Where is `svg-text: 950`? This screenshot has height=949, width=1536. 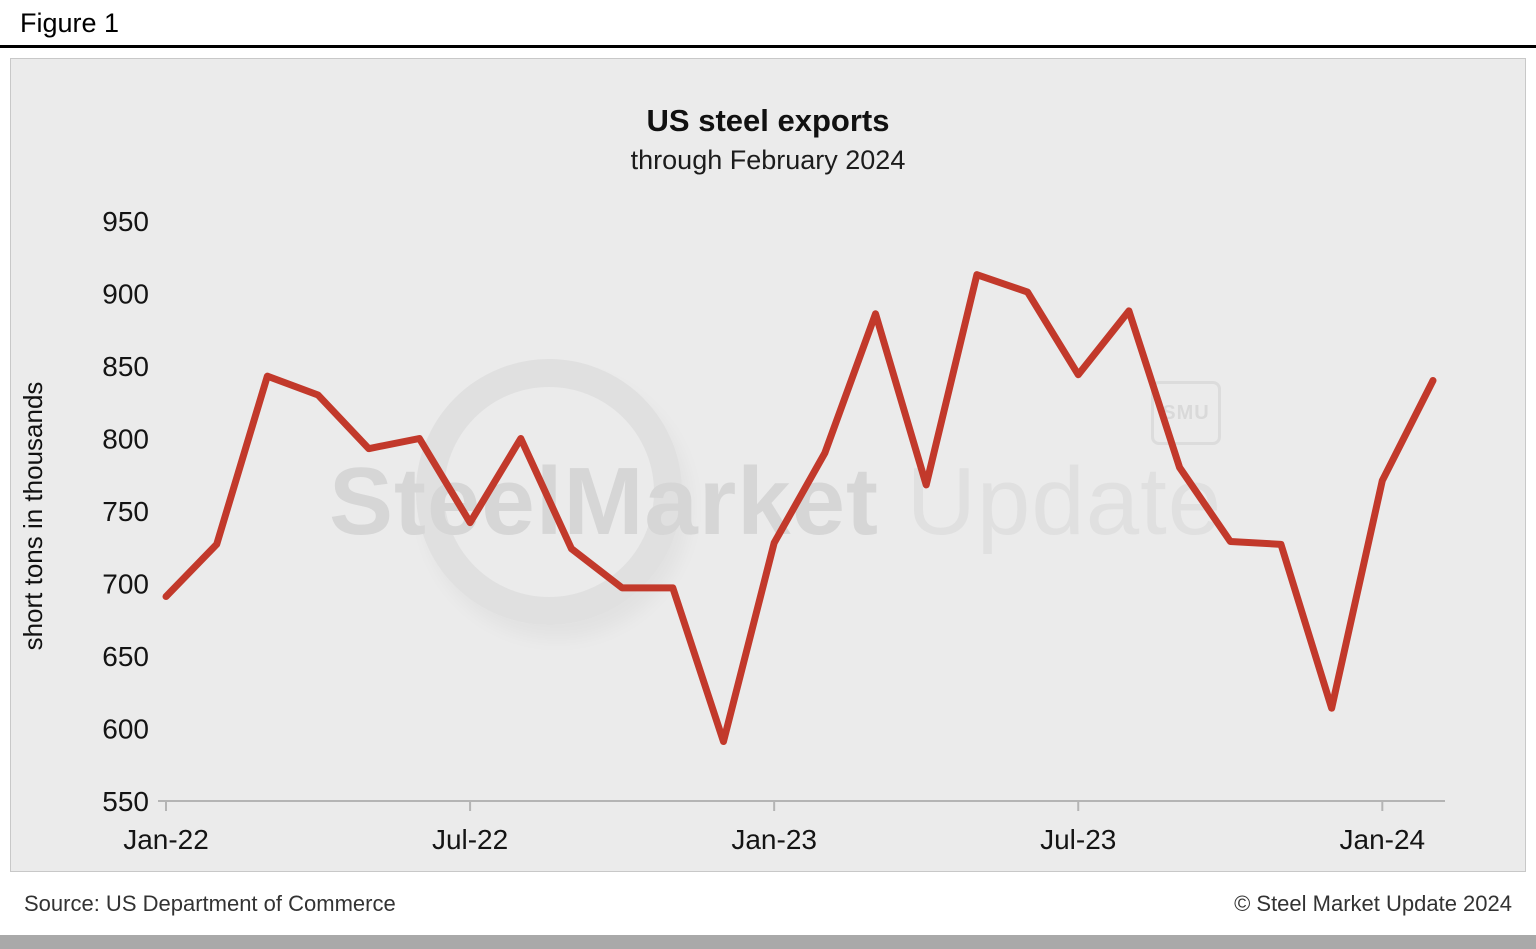 svg-text: 950 is located at coordinates (125, 221).